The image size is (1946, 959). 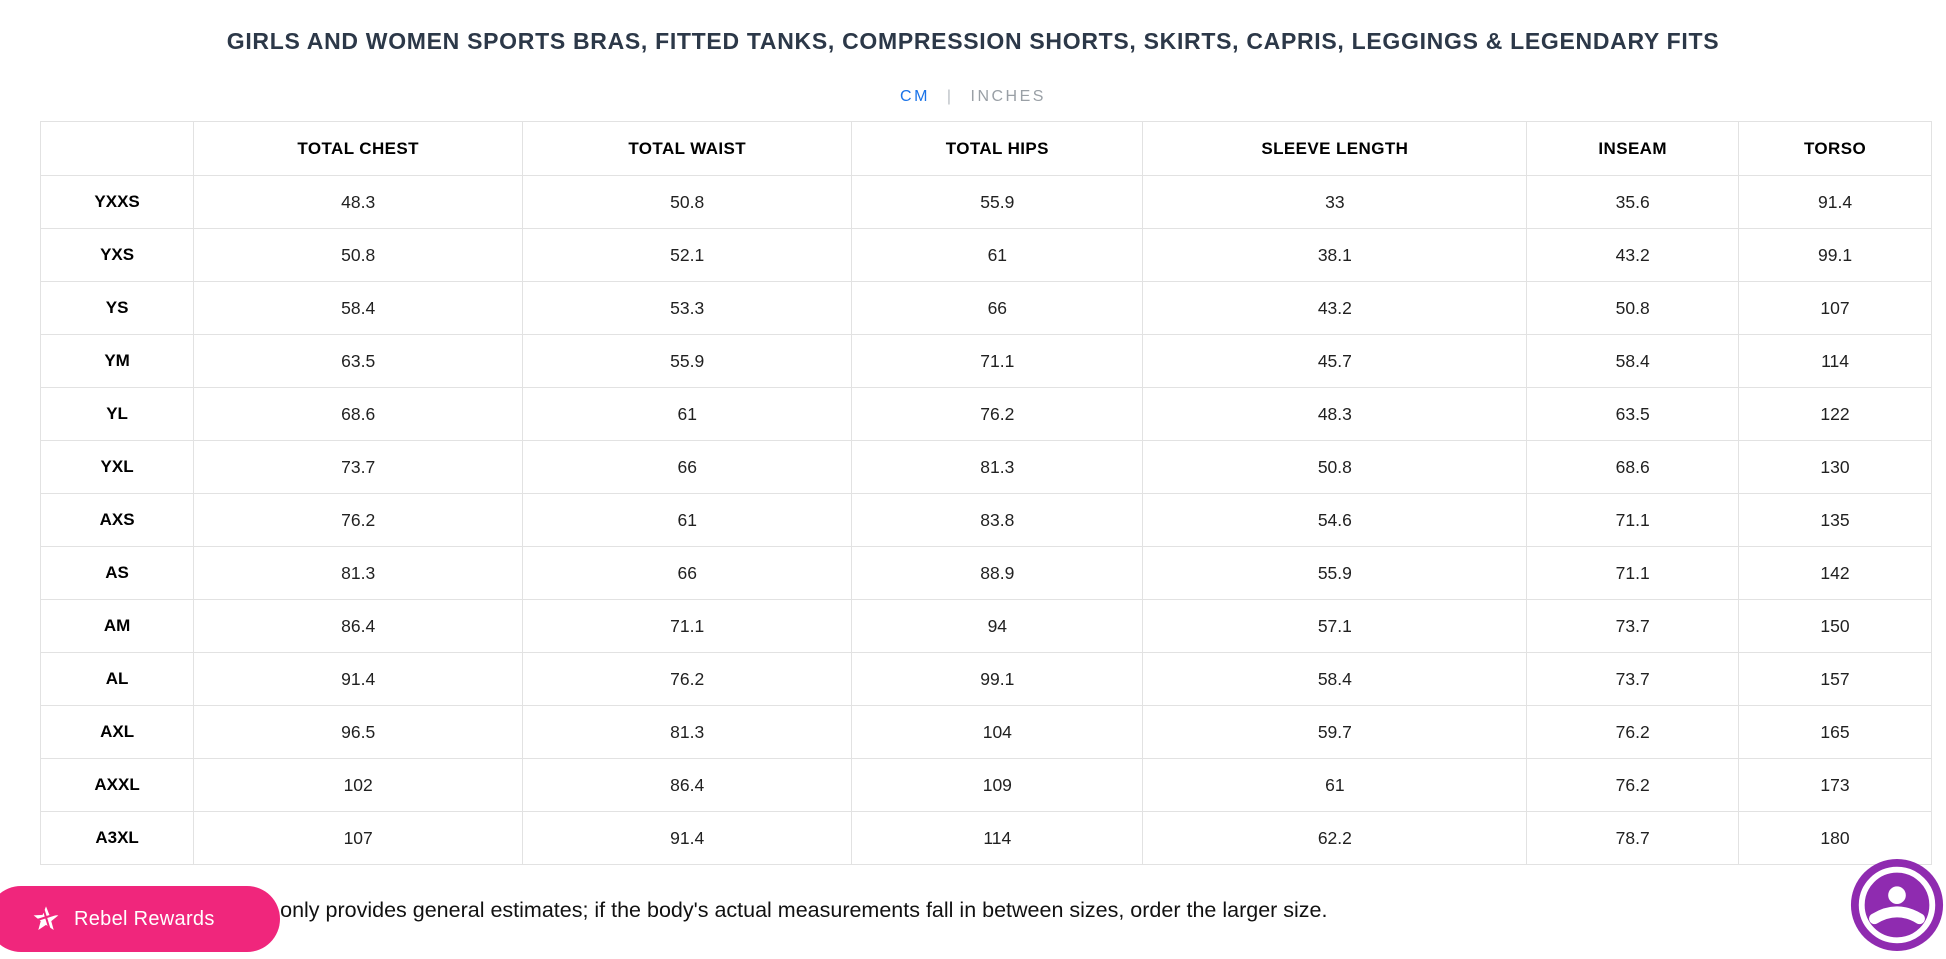 I want to click on rebel-rewards-button: Rebel Rewards, so click(x=140, y=919).